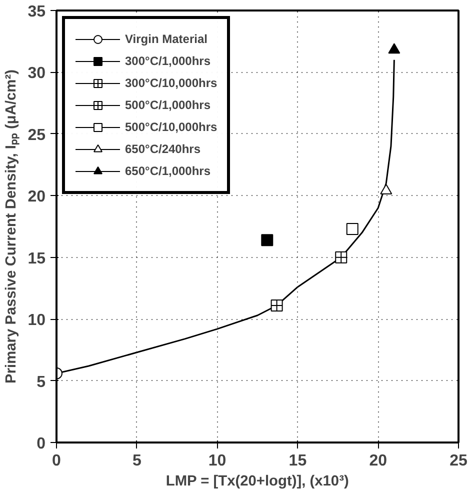 This screenshot has width=475, height=497. Describe the element at coordinates (171, 127) in the screenshot. I see `legend-label: 500°C/10,000hrs` at that location.